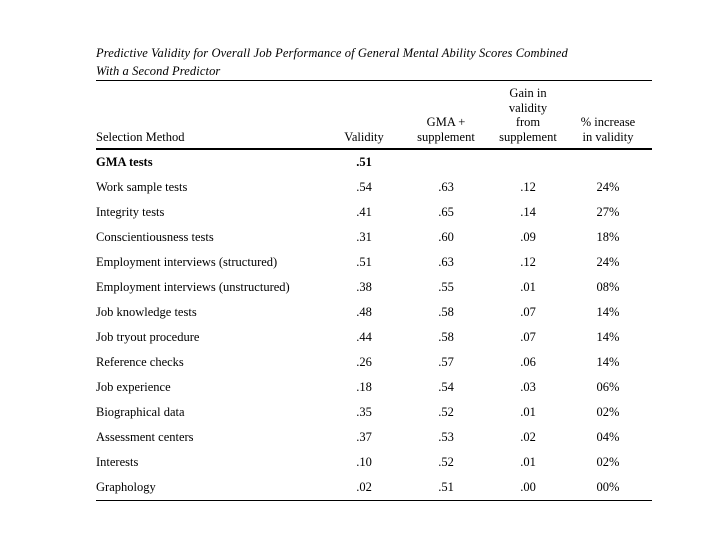 This screenshot has width=720, height=540. Describe the element at coordinates (364, 237) in the screenshot. I see `cell-validity: .31` at that location.